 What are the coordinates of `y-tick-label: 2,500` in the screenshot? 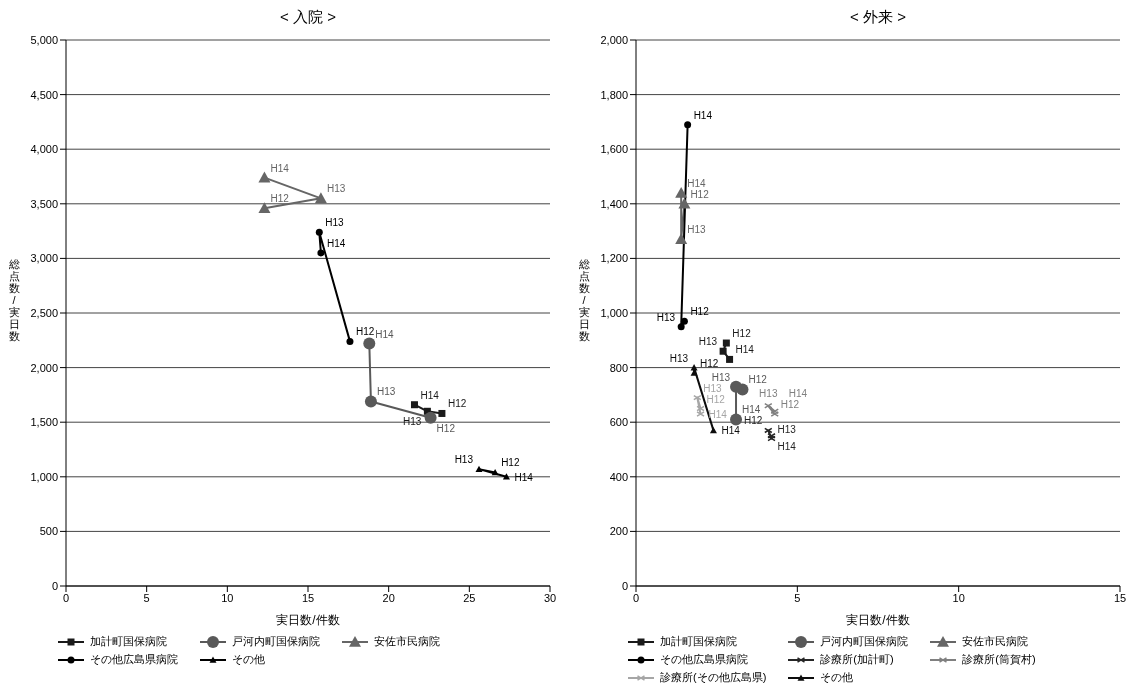 It's located at (44, 312).